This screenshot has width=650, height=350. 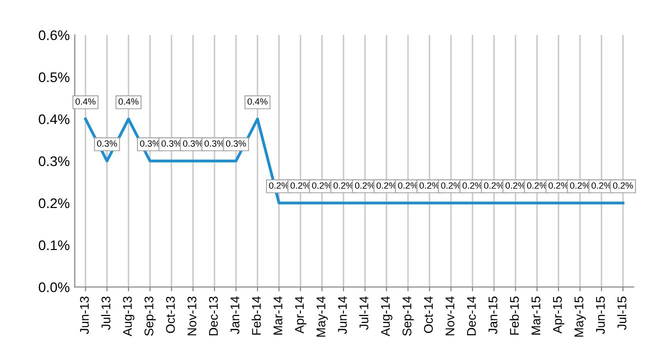 What do you see at coordinates (213, 316) in the screenshot?
I see `x-tick-label: Dec-13` at bounding box center [213, 316].